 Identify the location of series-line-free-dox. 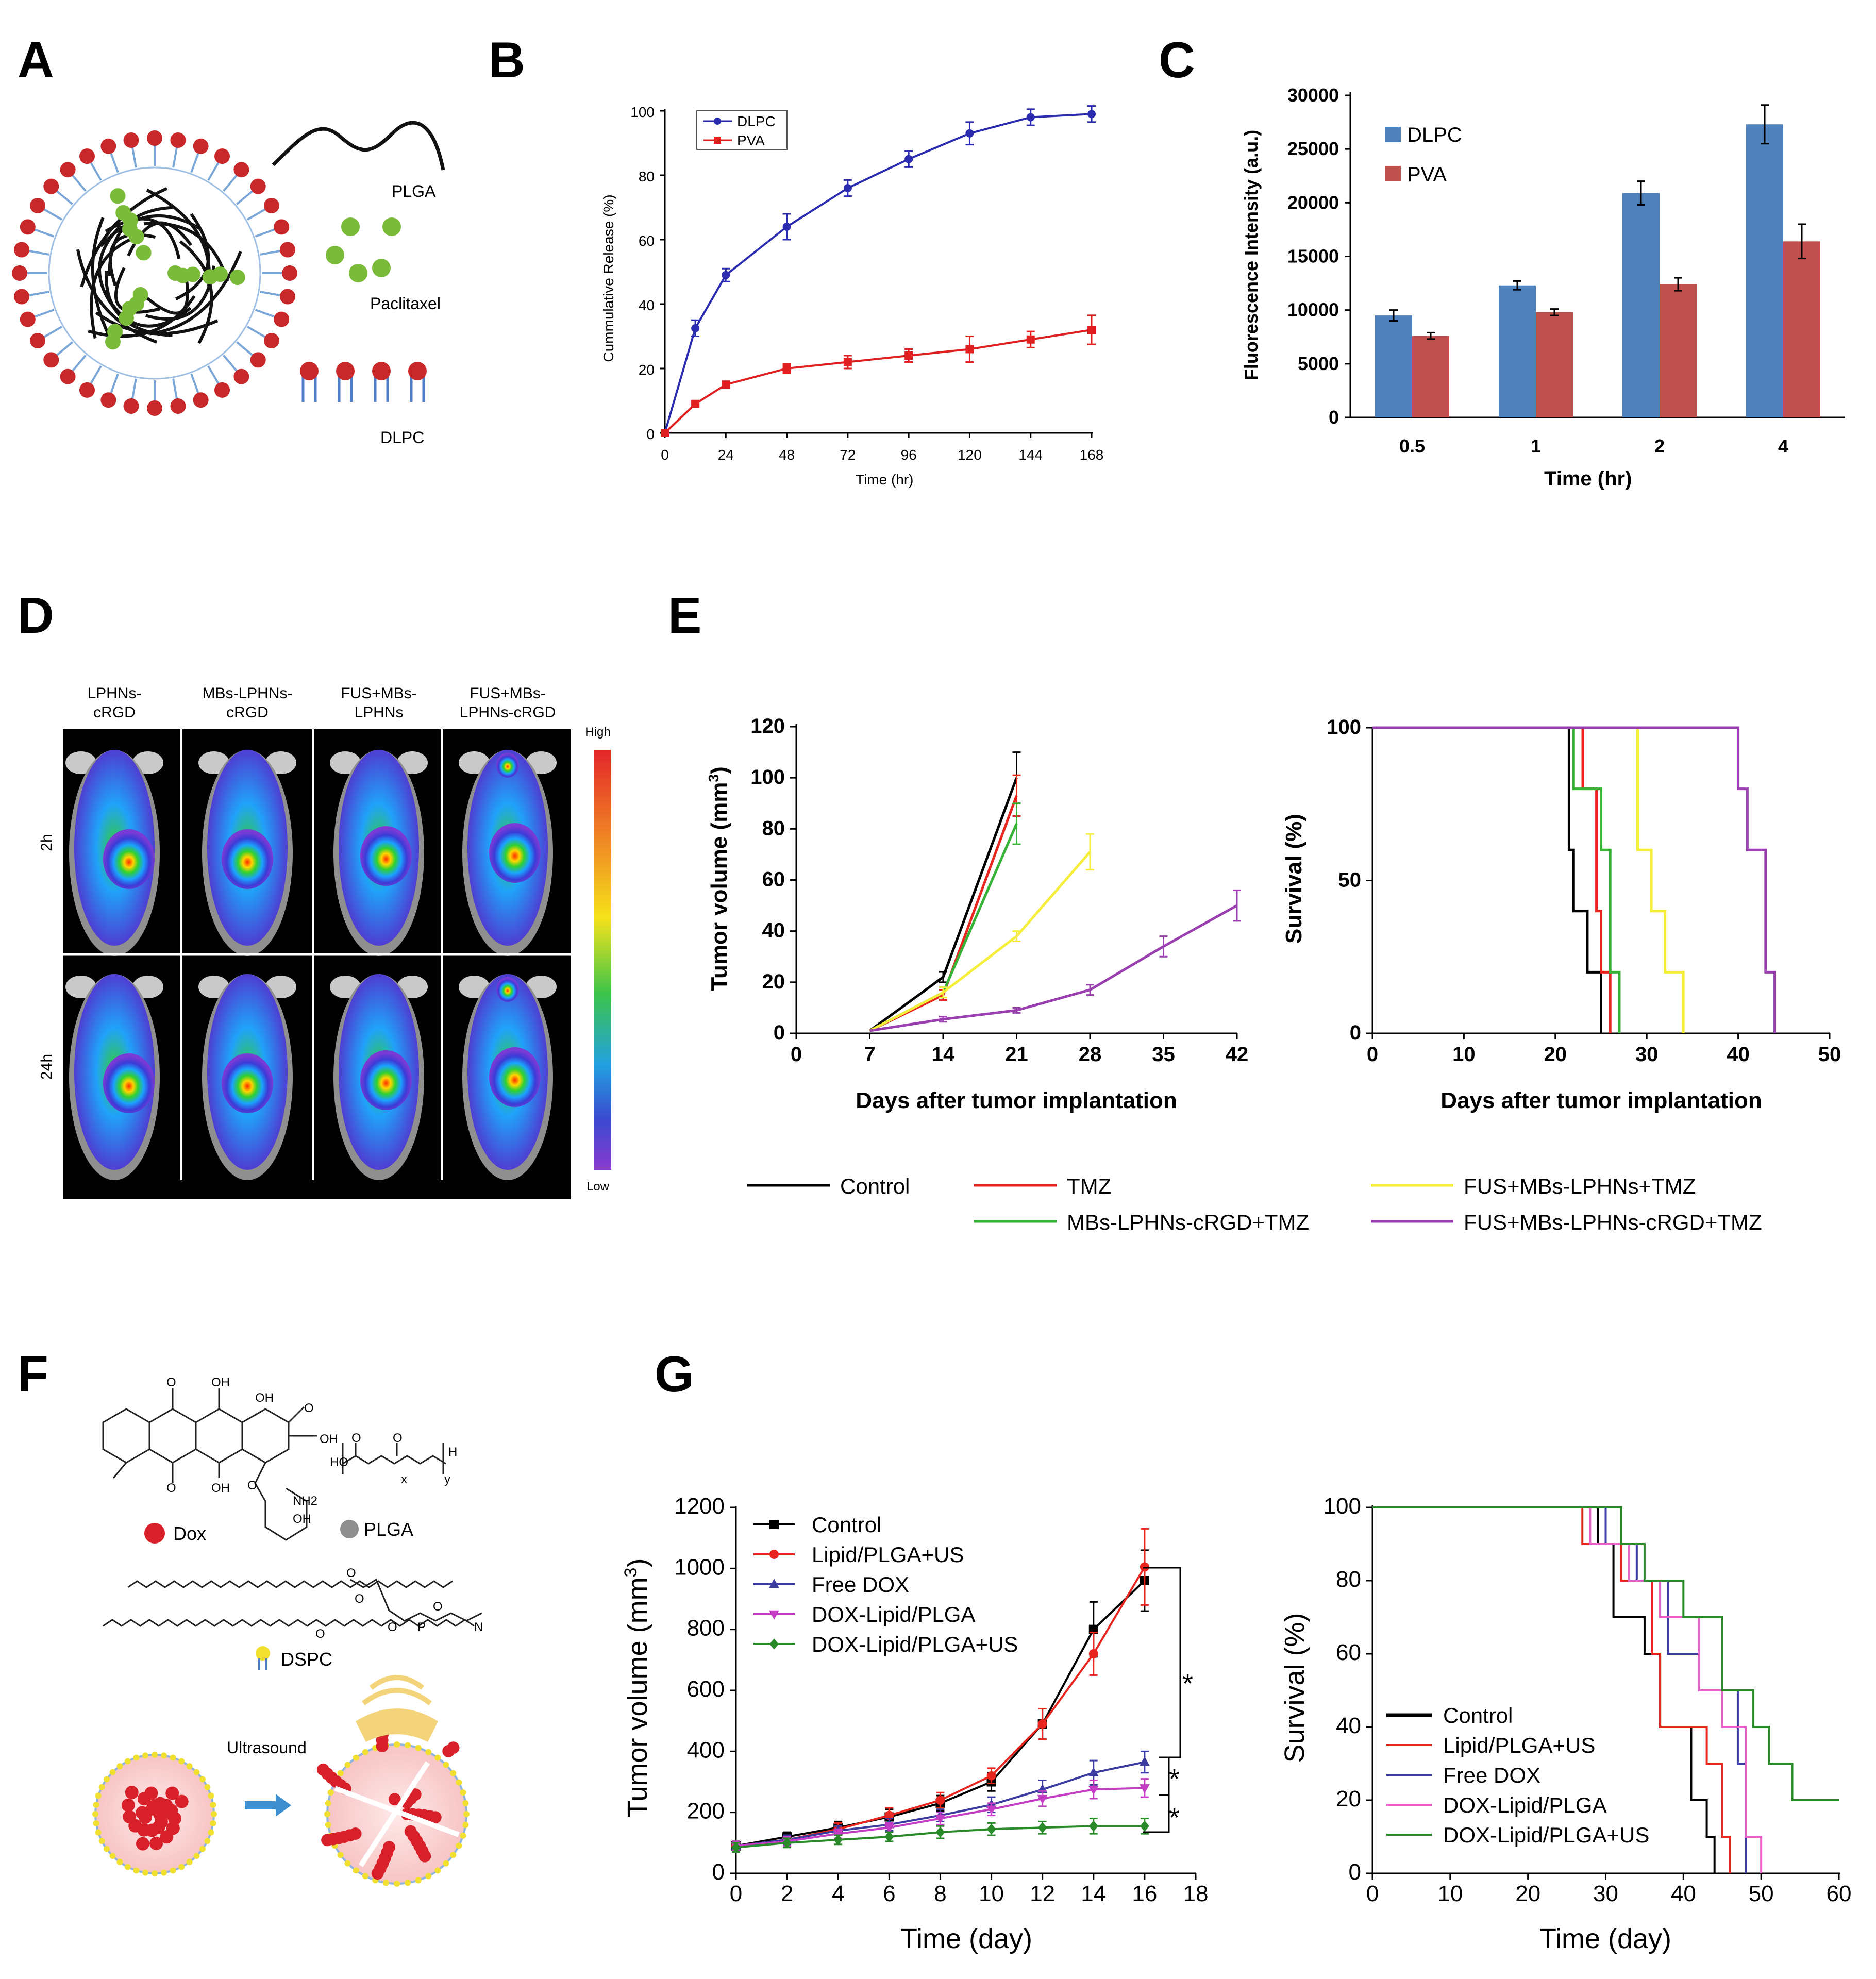
(1559, 1689).